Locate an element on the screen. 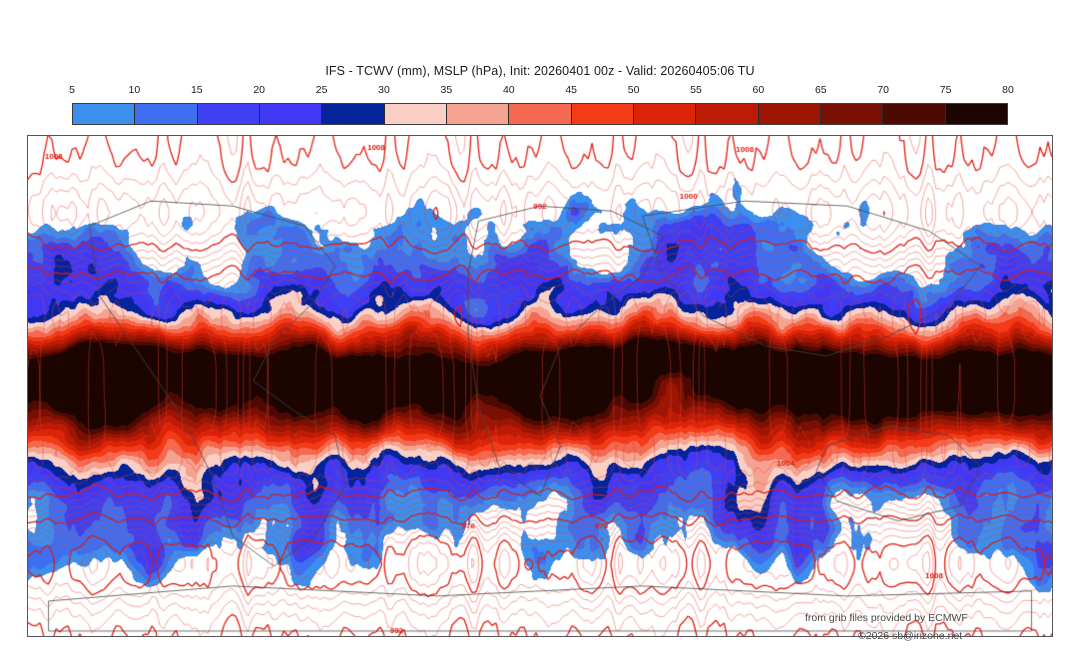  colorbar-gradient is located at coordinates (540, 114).